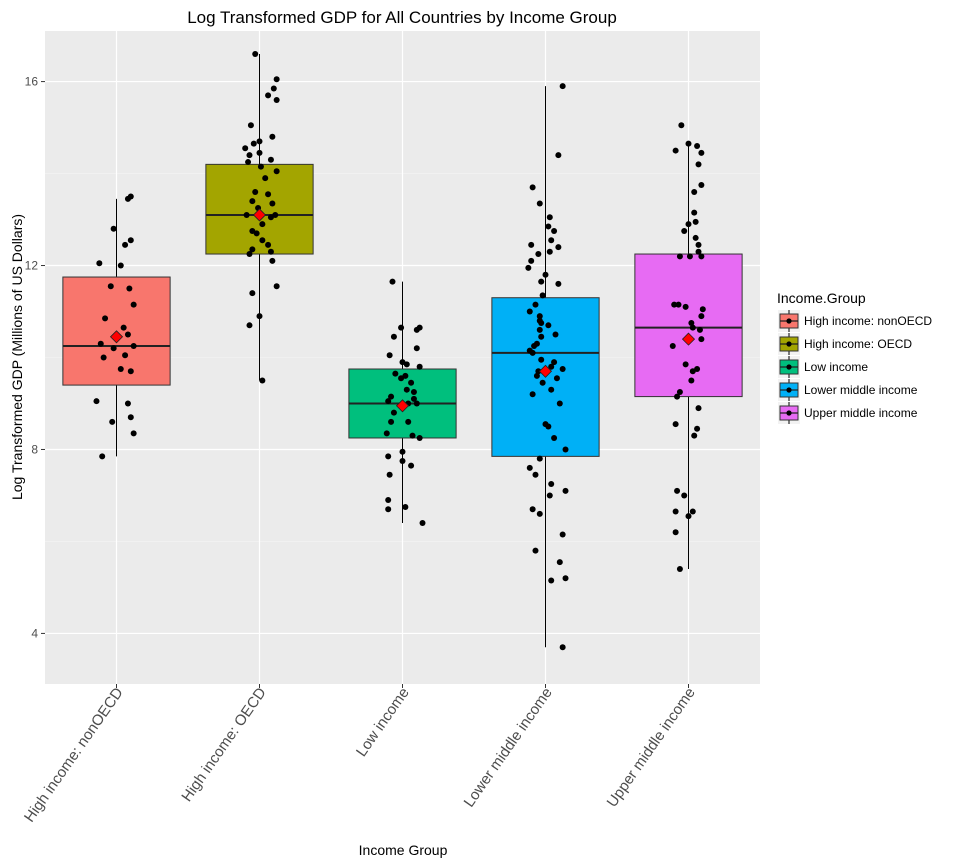 The height and width of the screenshot is (864, 960). Describe the element at coordinates (861, 390) in the screenshot. I see `legend-label: Lower middle income` at that location.